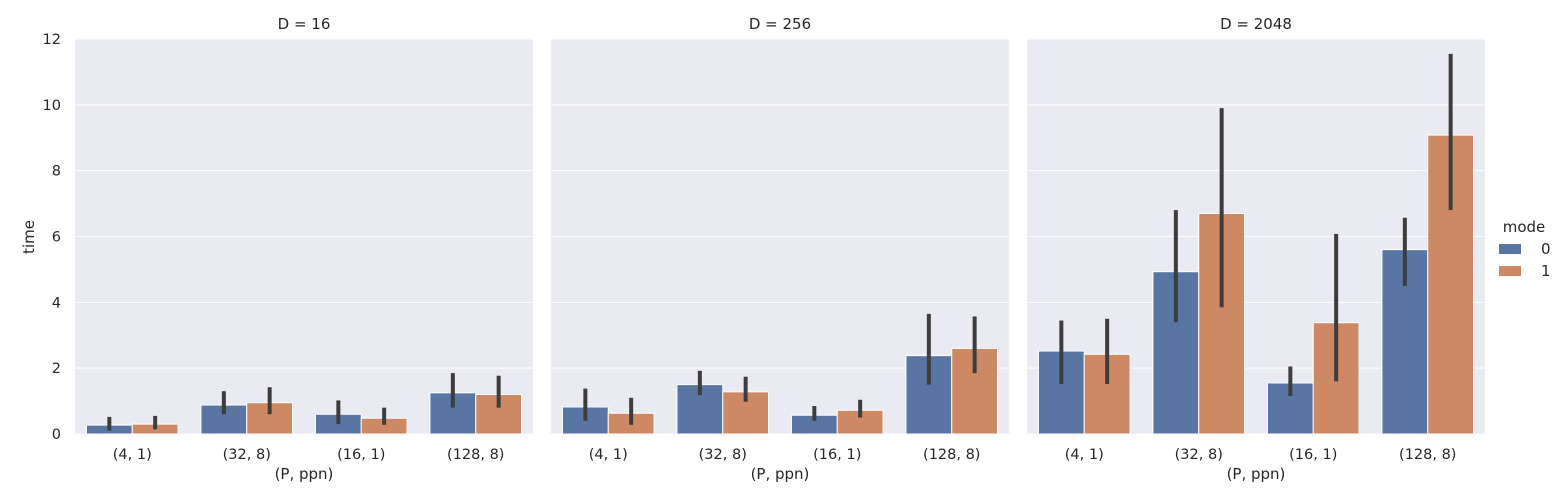  What do you see at coordinates (52, 106) in the screenshot?
I see `y-tick-label: 10` at bounding box center [52, 106].